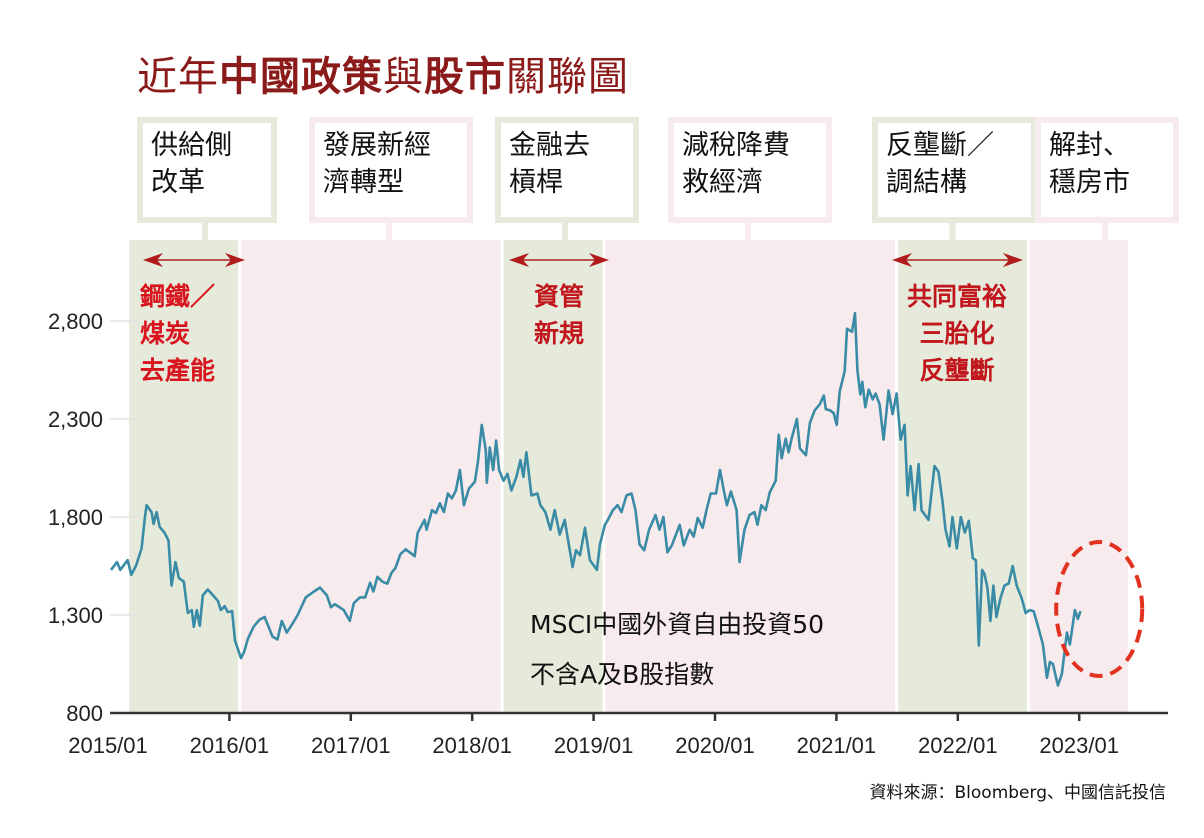 This screenshot has height=838, width=1204. What do you see at coordinates (954, 170) in the screenshot?
I see `policy-box: 反壟斷／ 調結構` at bounding box center [954, 170].